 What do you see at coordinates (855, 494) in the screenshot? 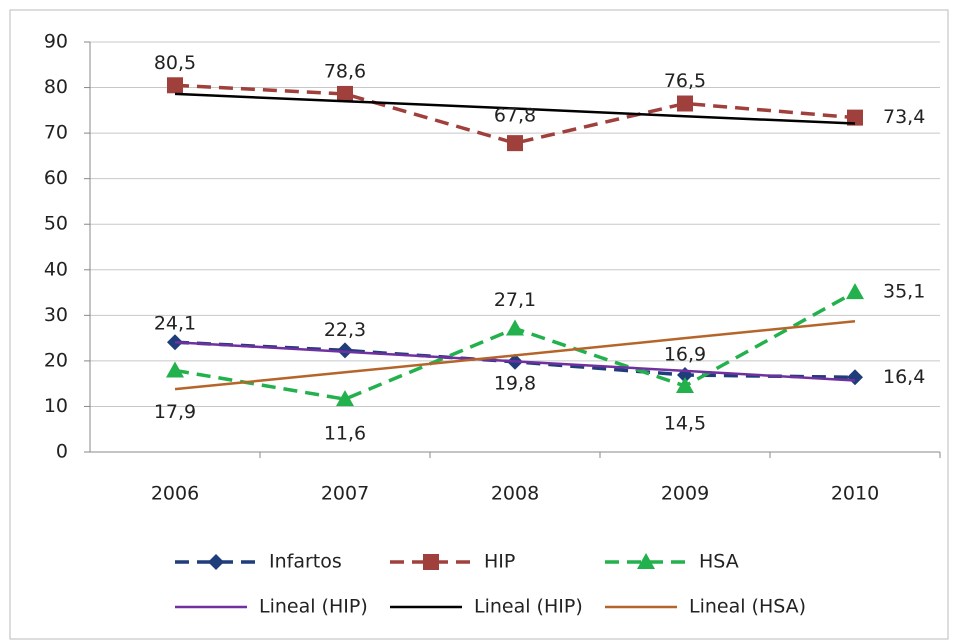
I see `x-tick-label: 2010` at bounding box center [855, 494].